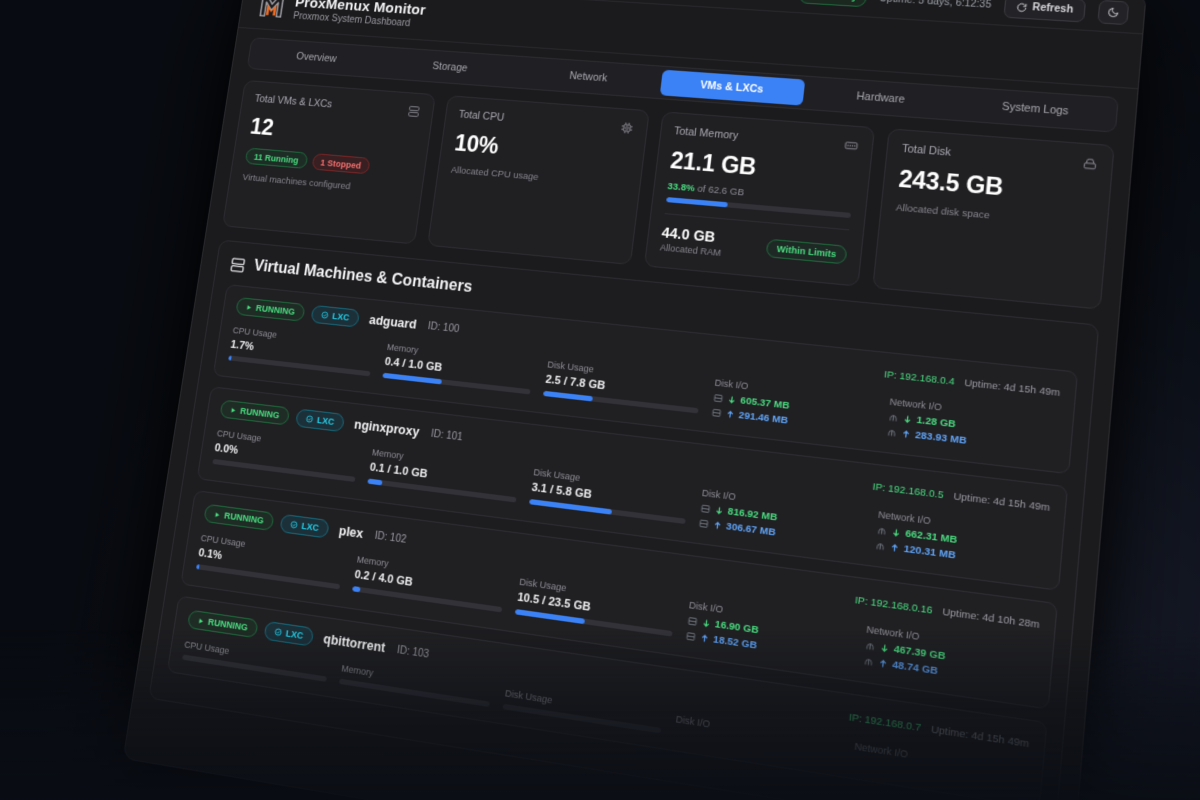  I want to click on card-total-cpu-value: 10%, so click(476, 144).